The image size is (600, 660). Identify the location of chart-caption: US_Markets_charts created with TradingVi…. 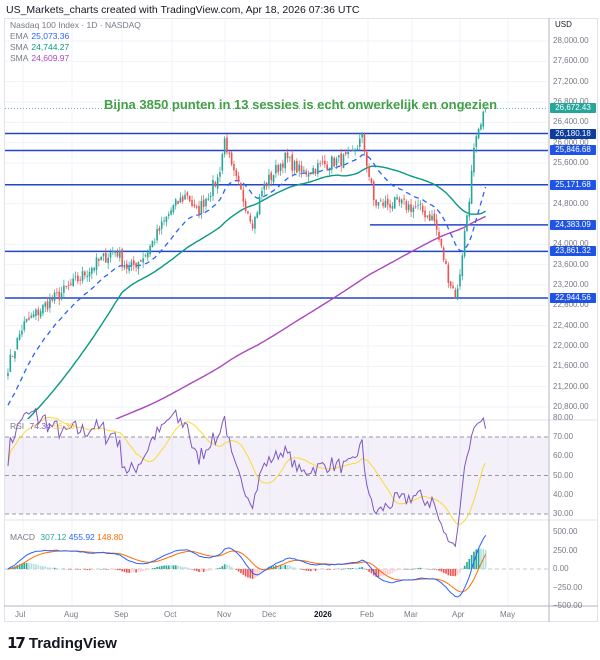
(183, 10).